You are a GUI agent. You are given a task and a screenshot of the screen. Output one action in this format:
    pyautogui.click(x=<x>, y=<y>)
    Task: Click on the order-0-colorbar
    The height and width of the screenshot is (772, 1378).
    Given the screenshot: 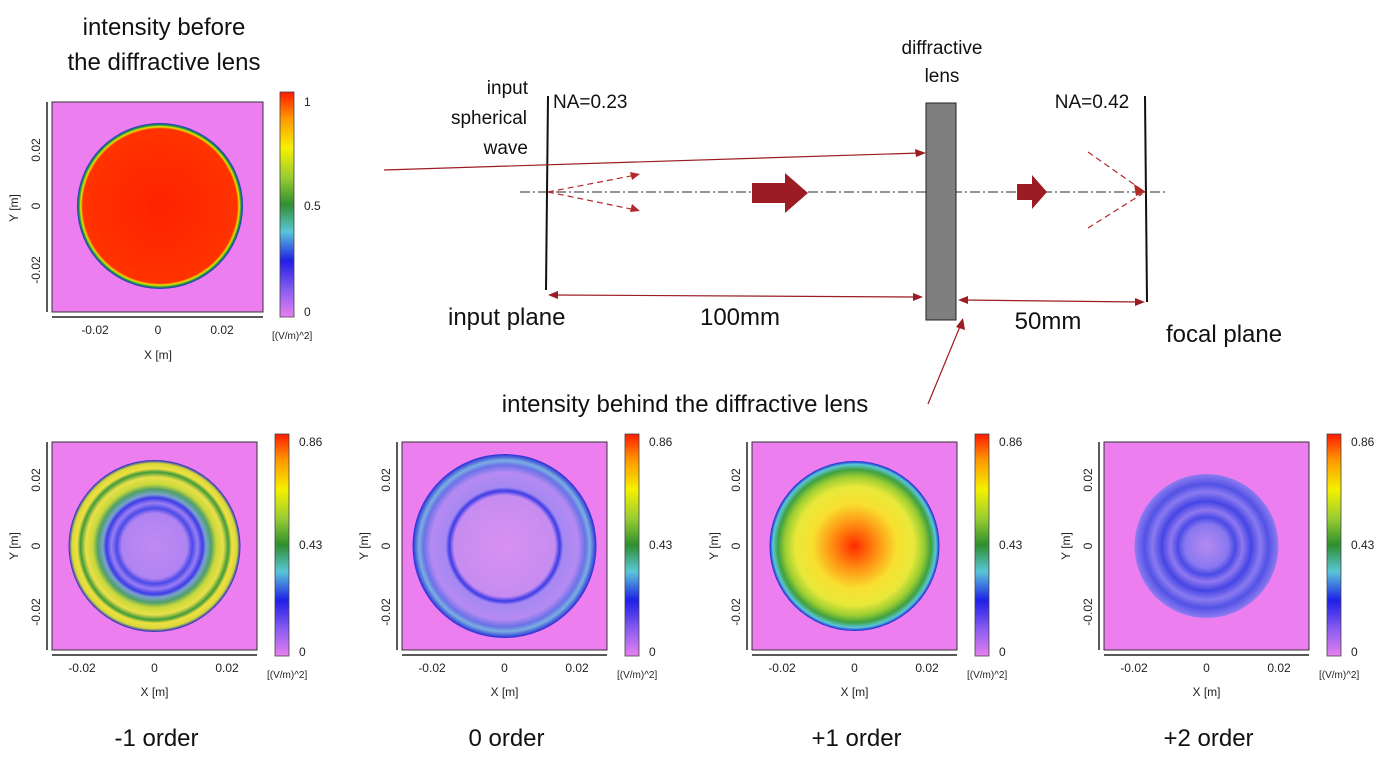 What is the action you would take?
    pyautogui.click(x=632, y=545)
    